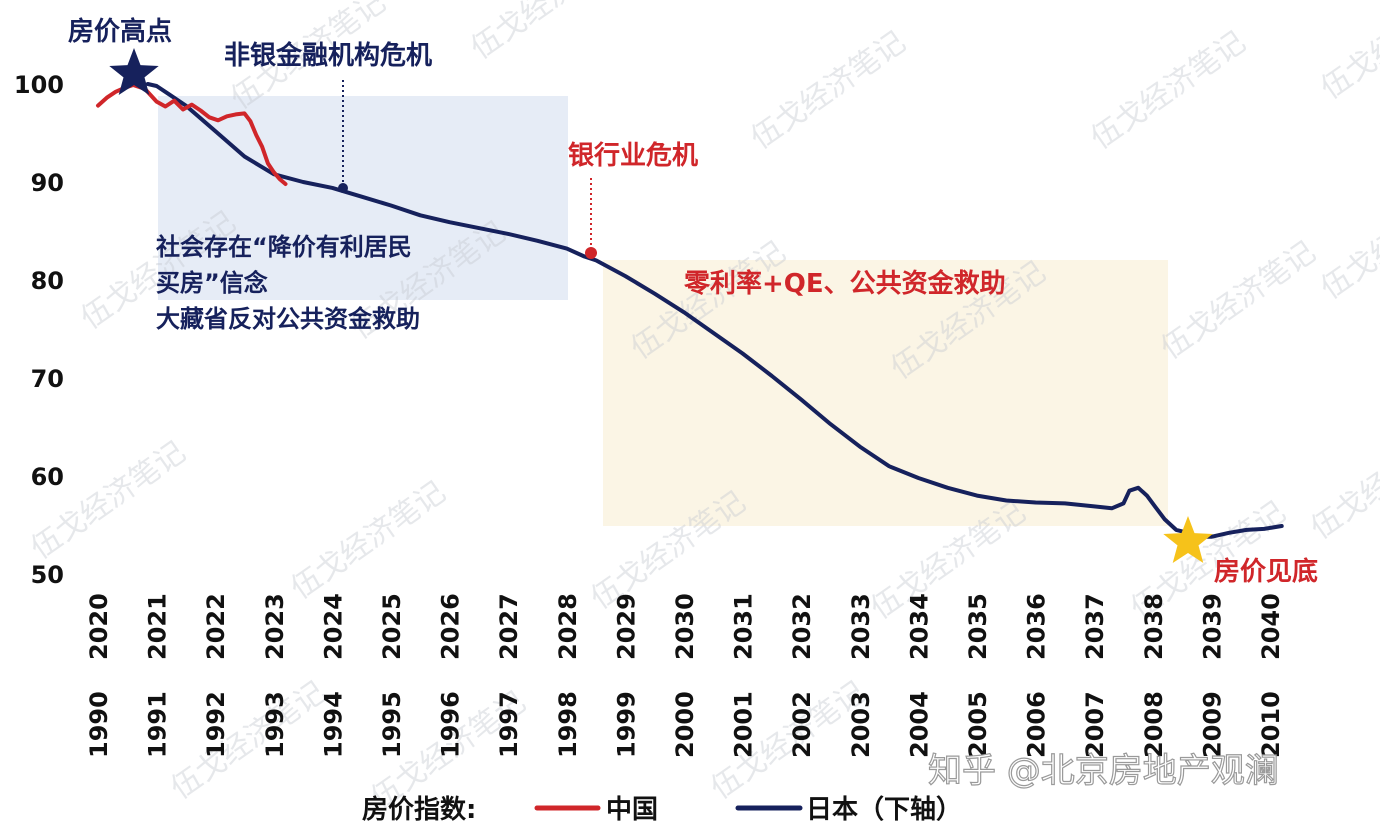  What do you see at coordinates (861, 626) in the screenshot?
I see `x-top-tick-label: 2033` at bounding box center [861, 626].